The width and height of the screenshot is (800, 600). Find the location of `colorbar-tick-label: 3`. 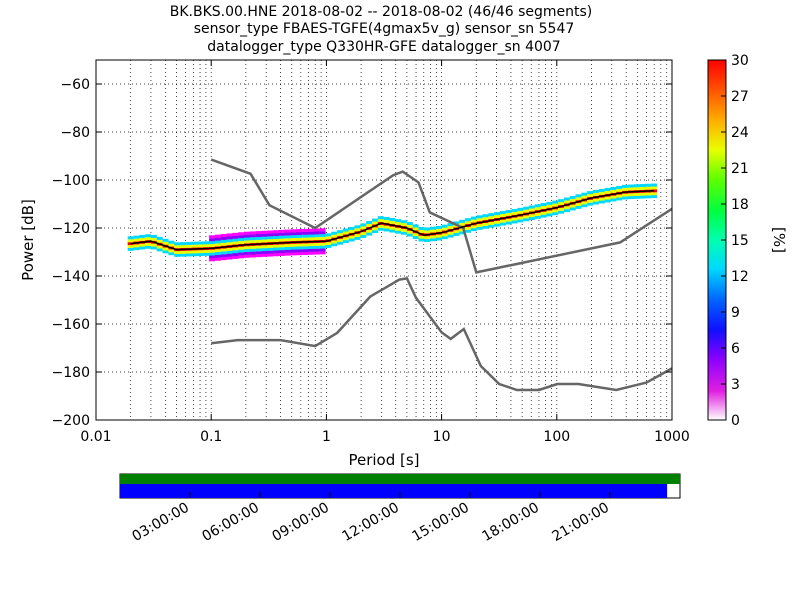

colorbar-tick-label: 3 is located at coordinates (735, 385).